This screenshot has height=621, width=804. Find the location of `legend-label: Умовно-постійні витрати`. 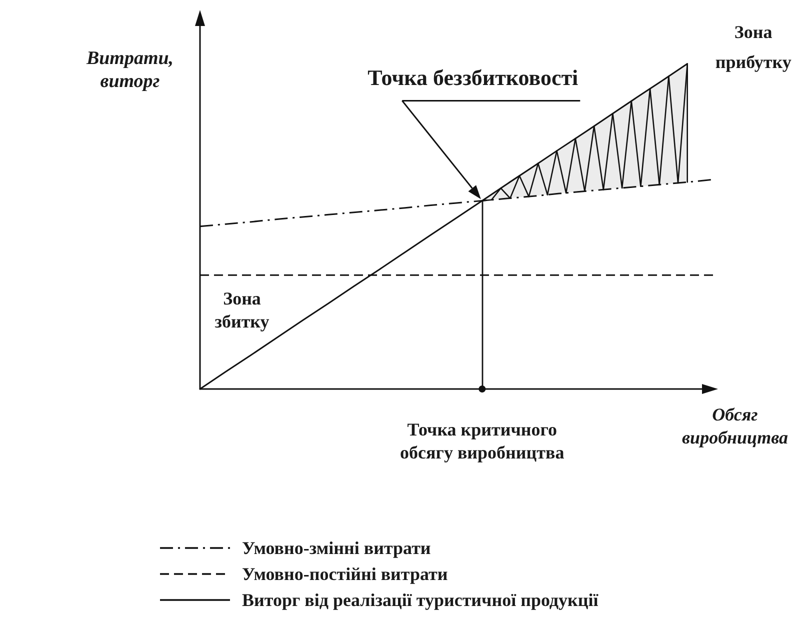

legend-label: Умовно-постійні витрати is located at coordinates (345, 574).